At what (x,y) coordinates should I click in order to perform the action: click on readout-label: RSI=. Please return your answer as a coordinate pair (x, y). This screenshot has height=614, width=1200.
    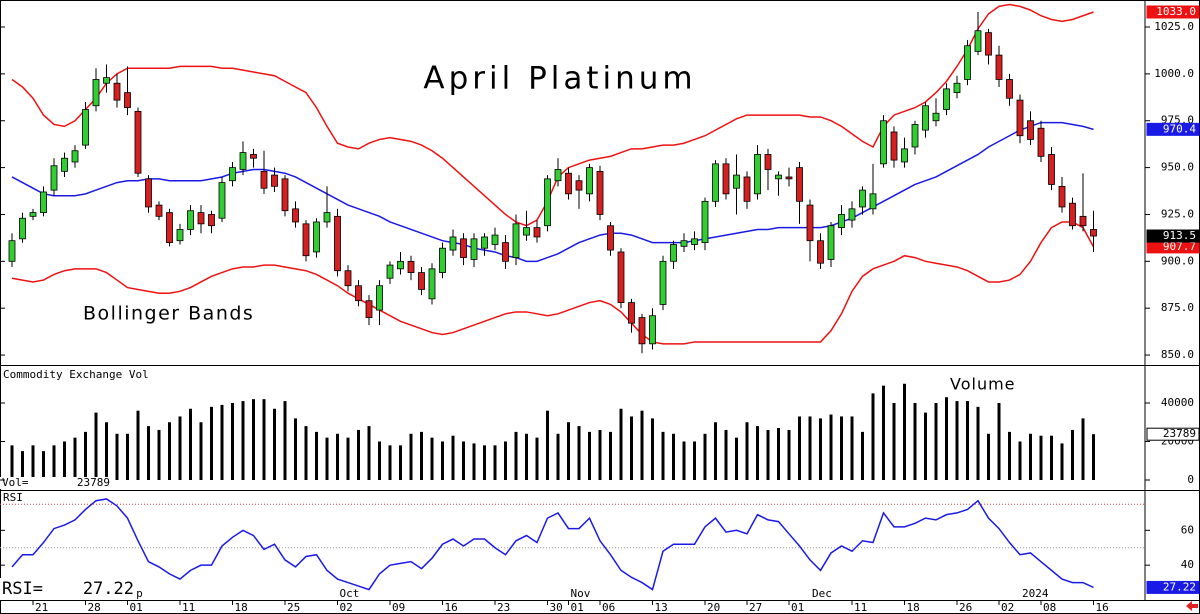
    Looking at the image, I should click on (22, 589).